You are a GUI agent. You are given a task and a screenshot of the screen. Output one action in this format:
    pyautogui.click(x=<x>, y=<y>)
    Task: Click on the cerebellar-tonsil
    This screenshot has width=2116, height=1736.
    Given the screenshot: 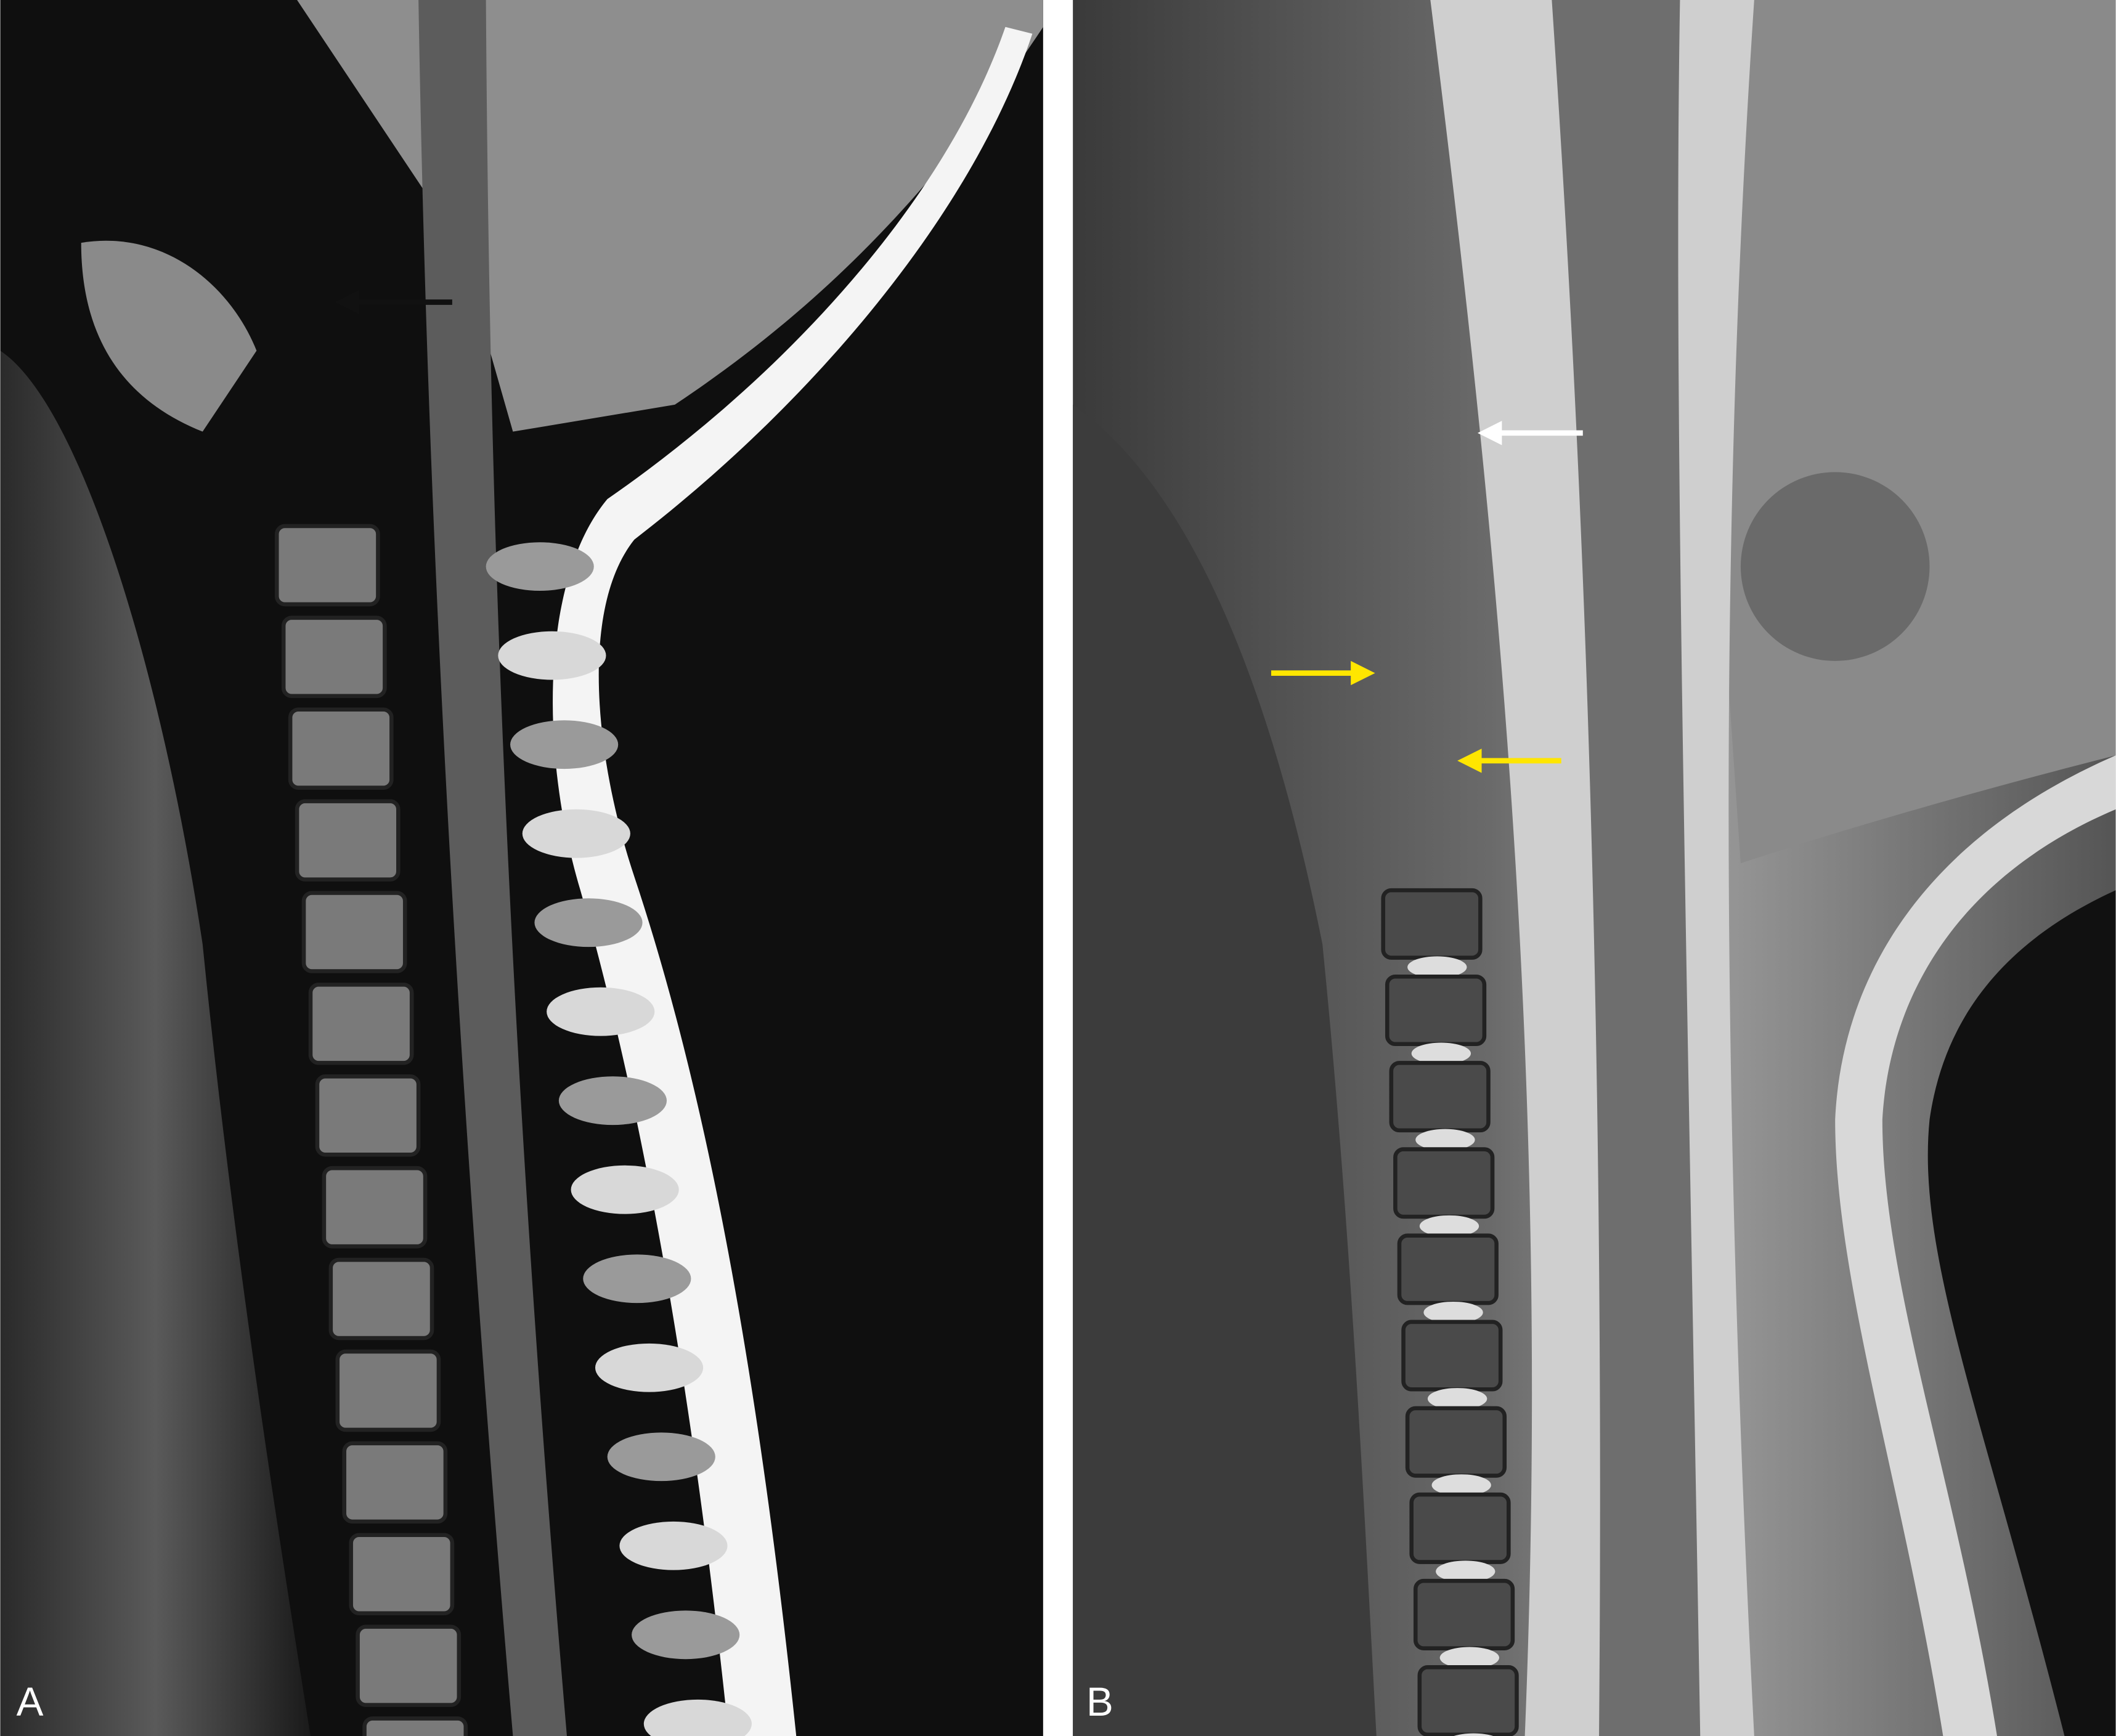 What is the action you would take?
    pyautogui.click(x=1835, y=566)
    